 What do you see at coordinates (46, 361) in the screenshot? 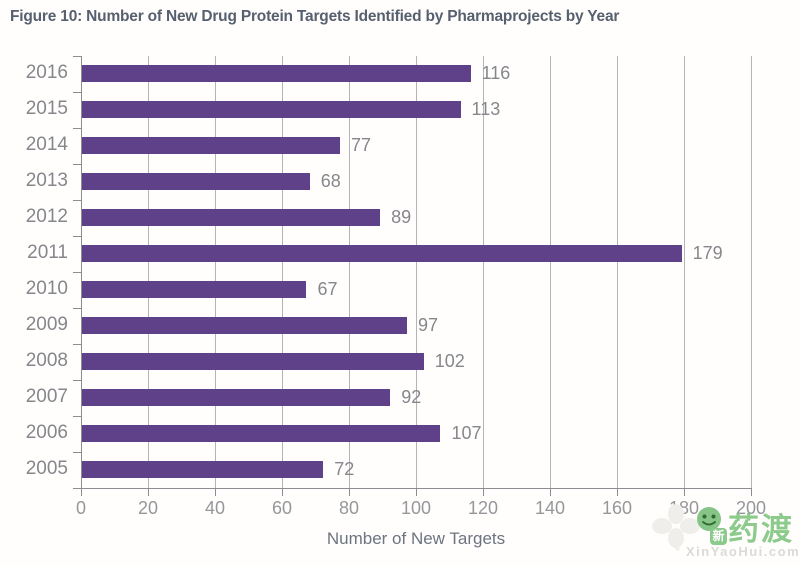
I see `category-label: 2008` at bounding box center [46, 361].